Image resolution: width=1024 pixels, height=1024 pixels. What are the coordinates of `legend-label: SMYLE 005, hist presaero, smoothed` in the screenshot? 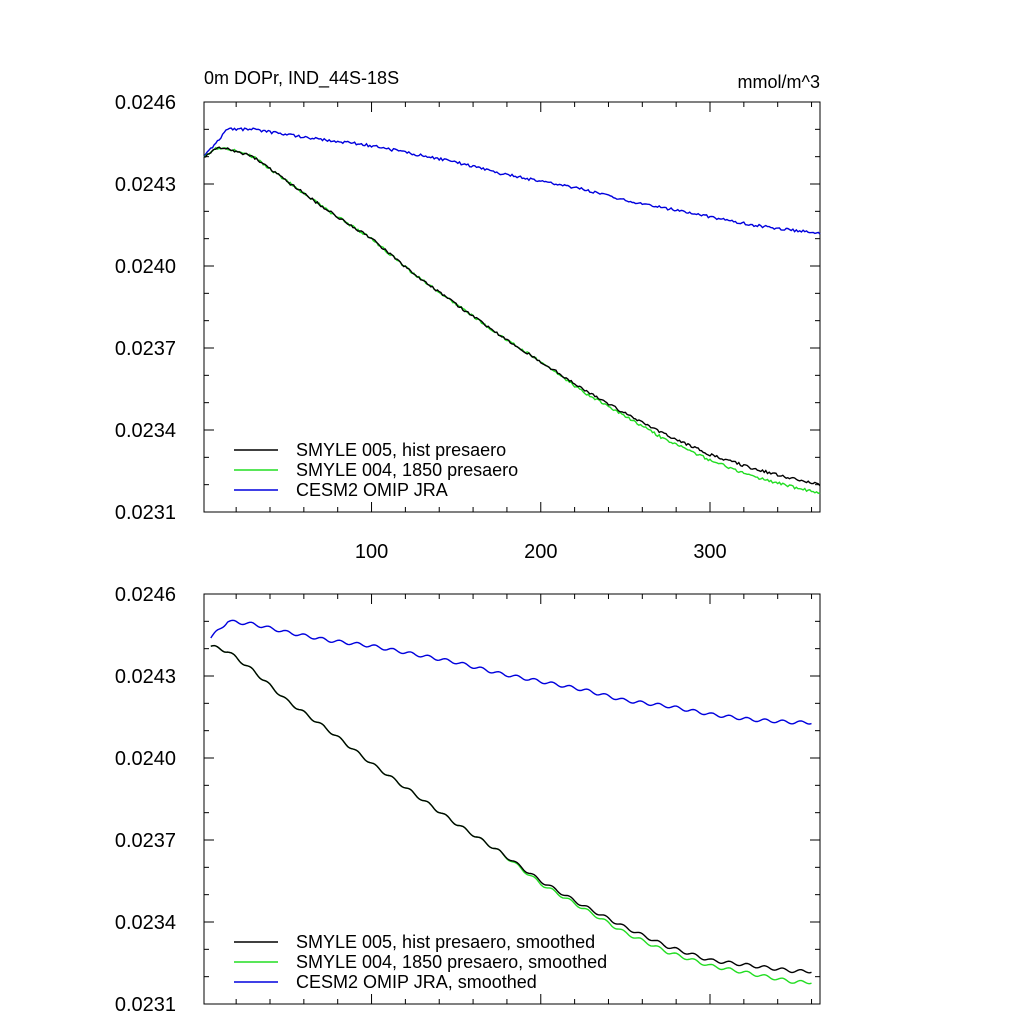 It's located at (445, 942).